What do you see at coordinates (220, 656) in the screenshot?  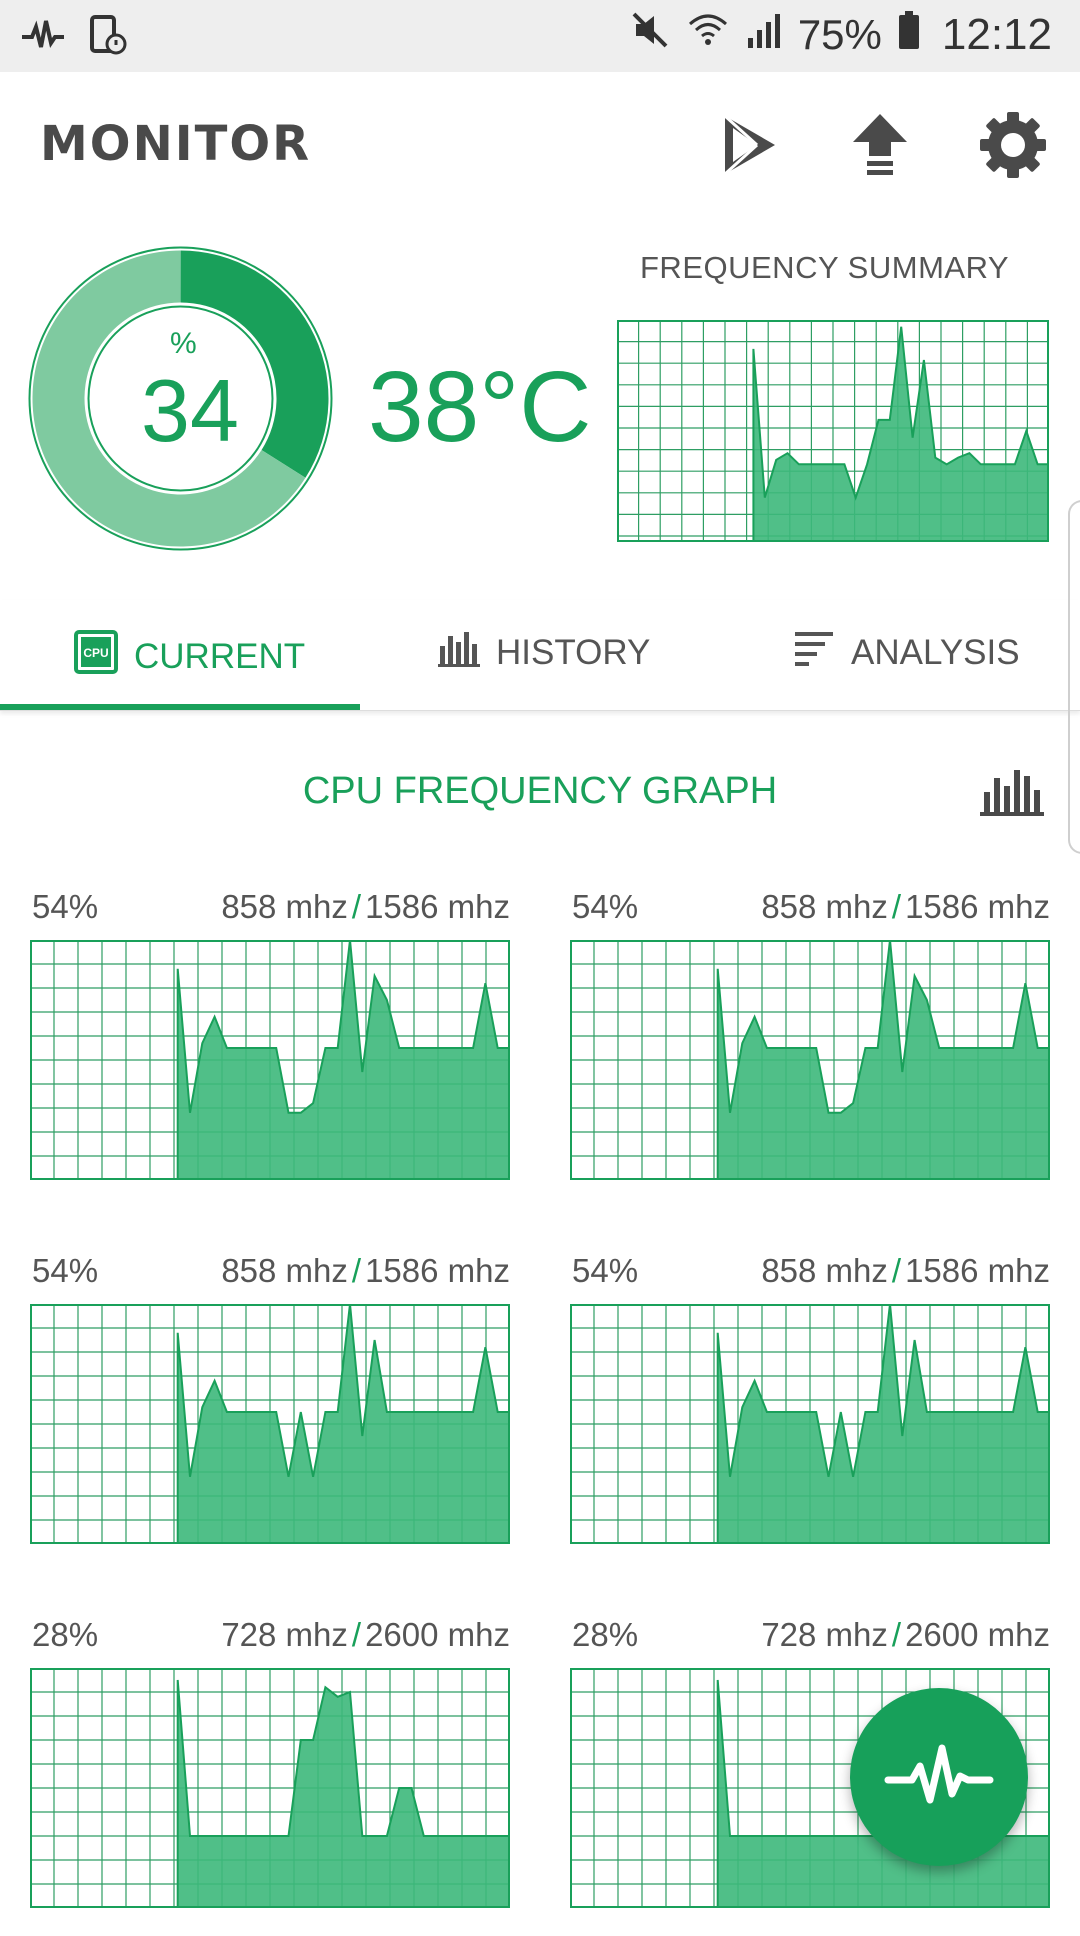 I see `tab-current-label: CURRENT` at bounding box center [220, 656].